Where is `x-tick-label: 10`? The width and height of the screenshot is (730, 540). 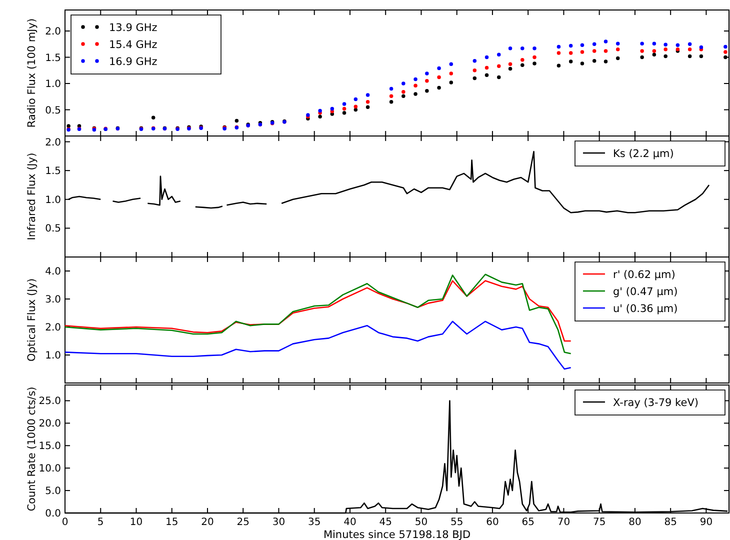
x-tick-label: 10 is located at coordinates (136, 522).